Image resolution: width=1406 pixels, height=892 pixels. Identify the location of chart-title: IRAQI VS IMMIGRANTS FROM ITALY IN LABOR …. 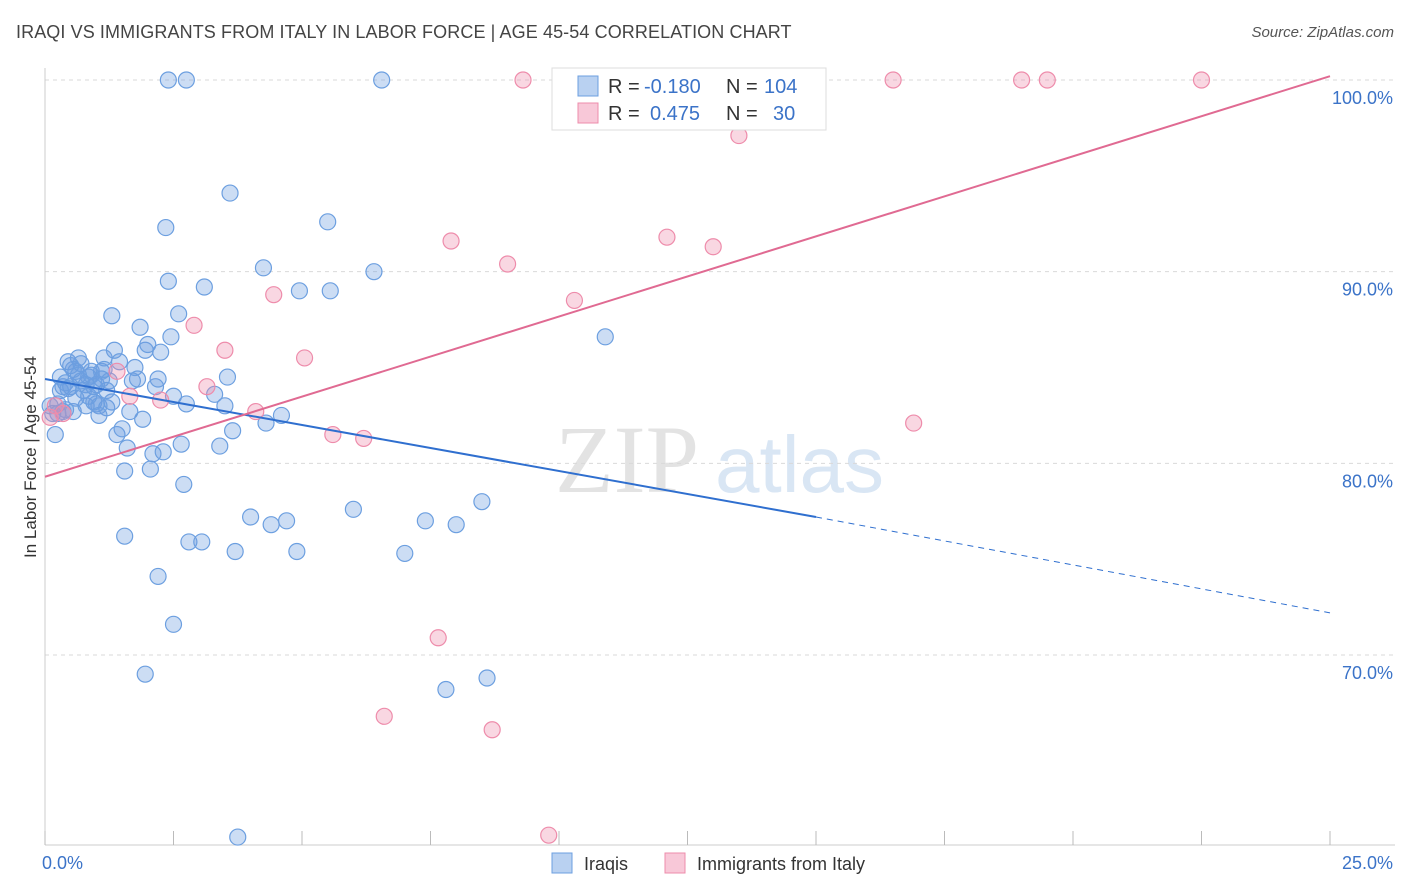
(404, 32).